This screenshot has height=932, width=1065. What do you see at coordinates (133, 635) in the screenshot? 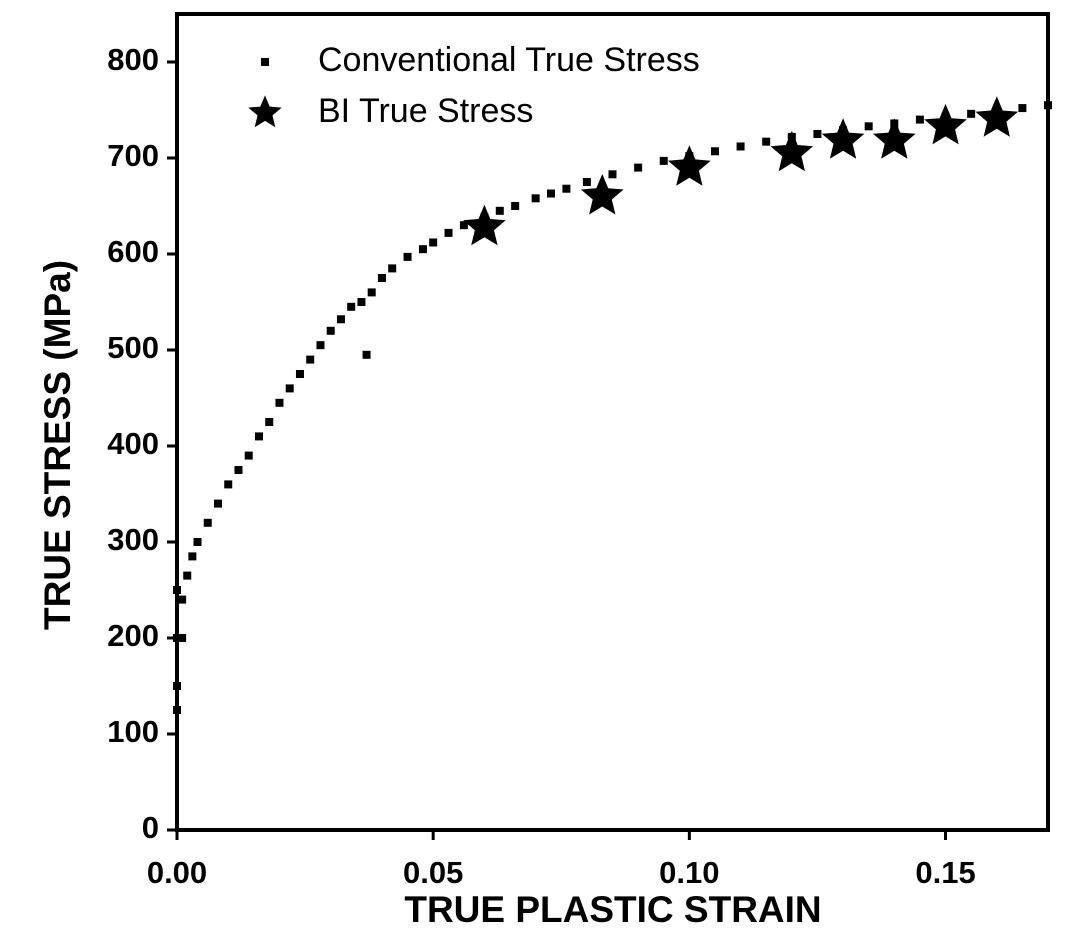
I see `y-tick-label: 200` at bounding box center [133, 635].